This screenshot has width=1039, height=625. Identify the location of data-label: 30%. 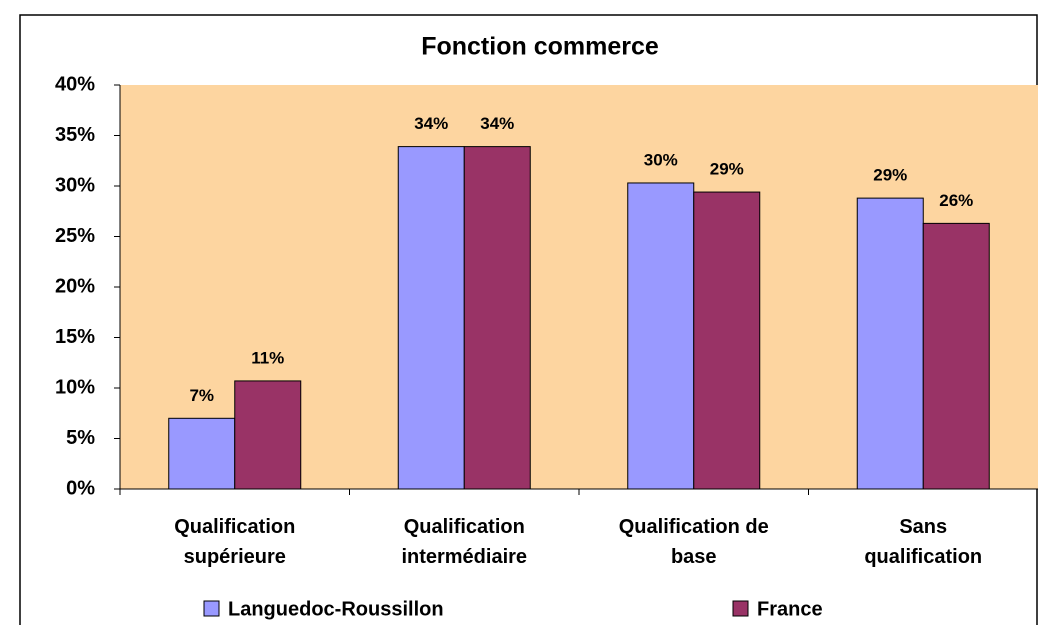
(661, 159).